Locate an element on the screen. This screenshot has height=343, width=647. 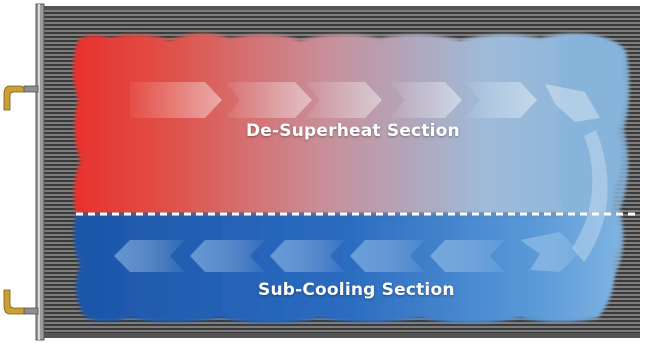
coil-bottom-edge is located at coordinates (339, 335).